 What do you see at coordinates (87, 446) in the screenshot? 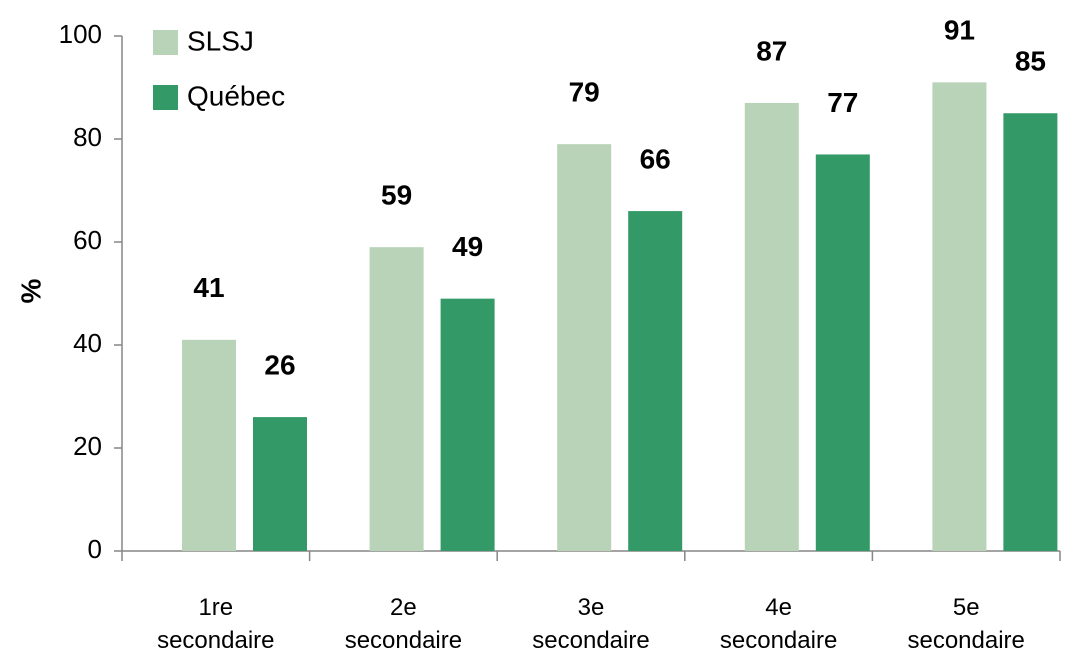
I see `y-tick-label: 20` at bounding box center [87, 446].